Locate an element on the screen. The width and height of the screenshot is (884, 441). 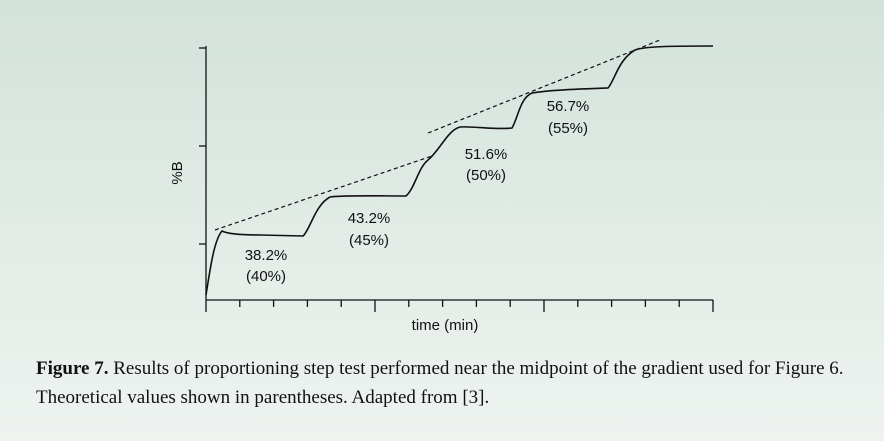
annotation: (50%) is located at coordinates (486, 175).